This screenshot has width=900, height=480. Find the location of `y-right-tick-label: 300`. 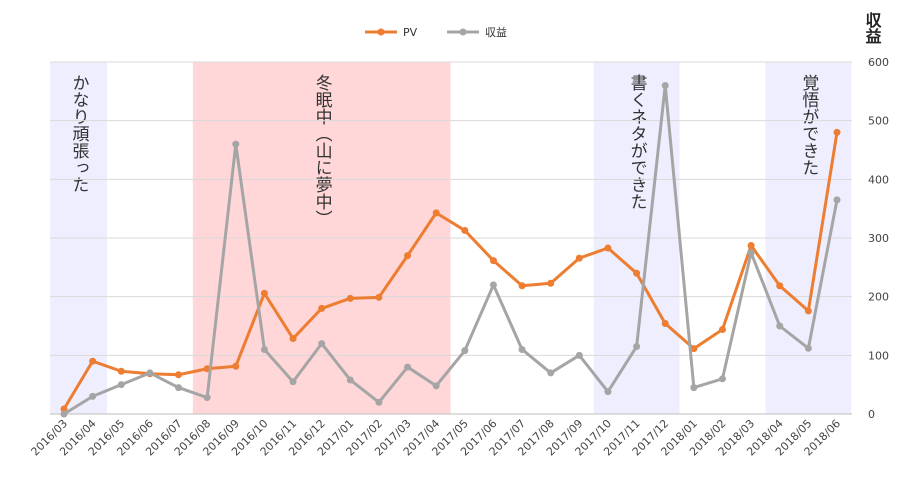

y-right-tick-label: 300 is located at coordinates (878, 238).